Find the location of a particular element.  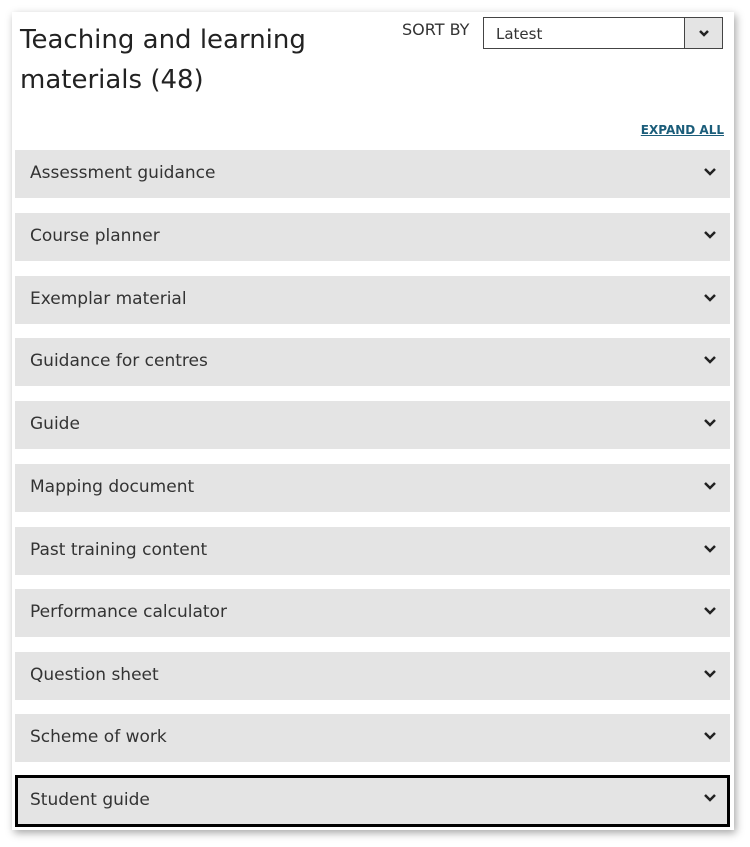

expand-all-link: EXPAND ALL is located at coordinates (682, 130).